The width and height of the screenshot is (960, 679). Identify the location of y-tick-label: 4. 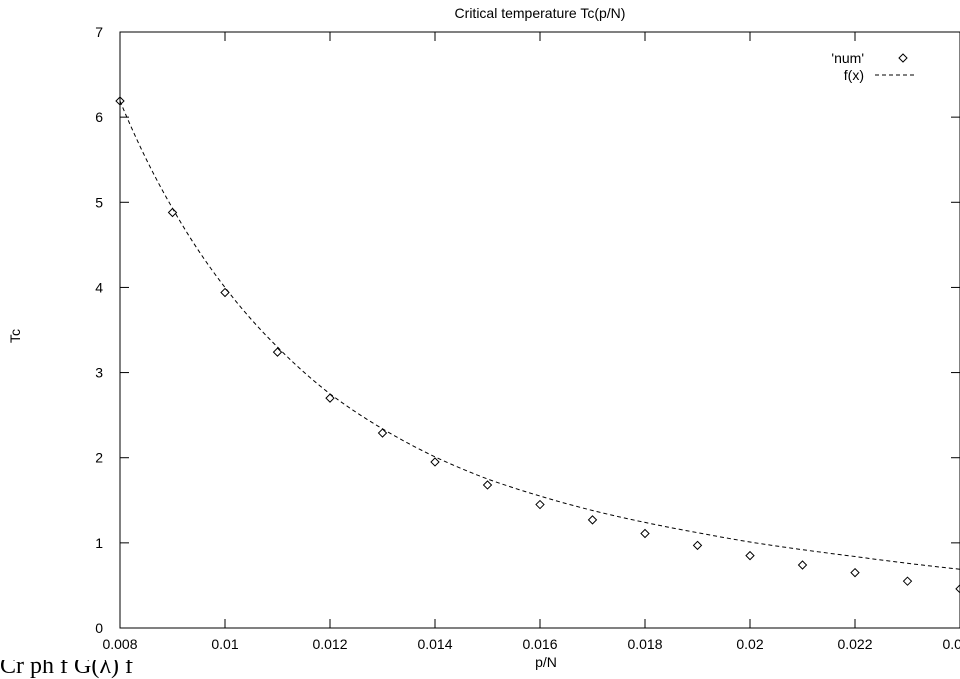
(99, 287).